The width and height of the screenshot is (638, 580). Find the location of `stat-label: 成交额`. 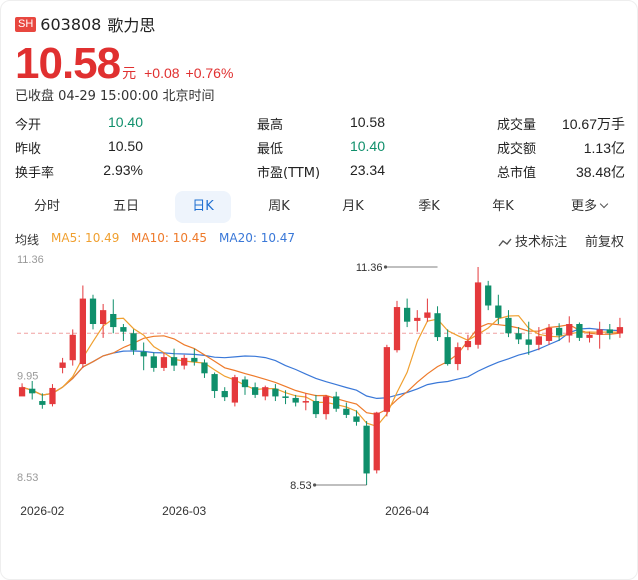

stat-label: 成交额 is located at coordinates (517, 149).